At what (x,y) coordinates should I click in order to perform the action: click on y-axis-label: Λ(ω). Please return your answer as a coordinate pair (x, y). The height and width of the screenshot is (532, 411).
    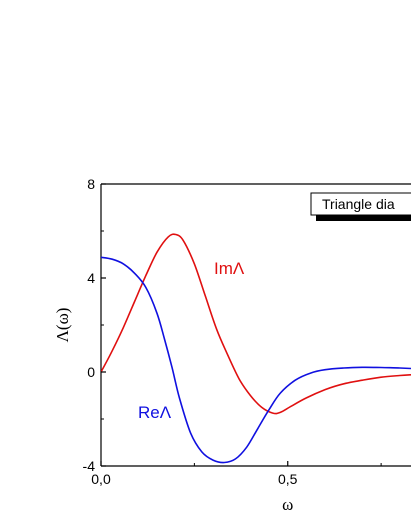
    Looking at the image, I should click on (62, 325).